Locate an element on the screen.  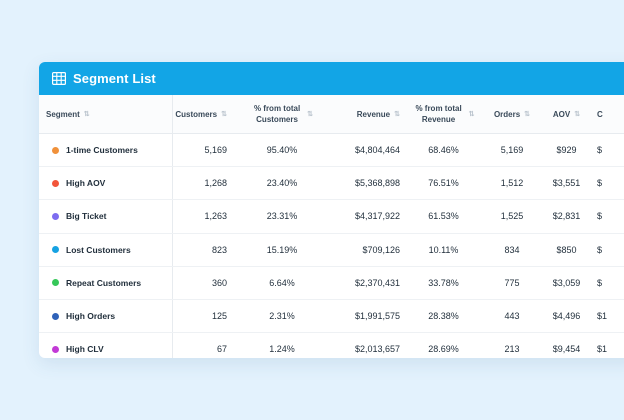
column-header-pct-revenue: % from total Revenue ⇅ is located at coordinates (443, 114).